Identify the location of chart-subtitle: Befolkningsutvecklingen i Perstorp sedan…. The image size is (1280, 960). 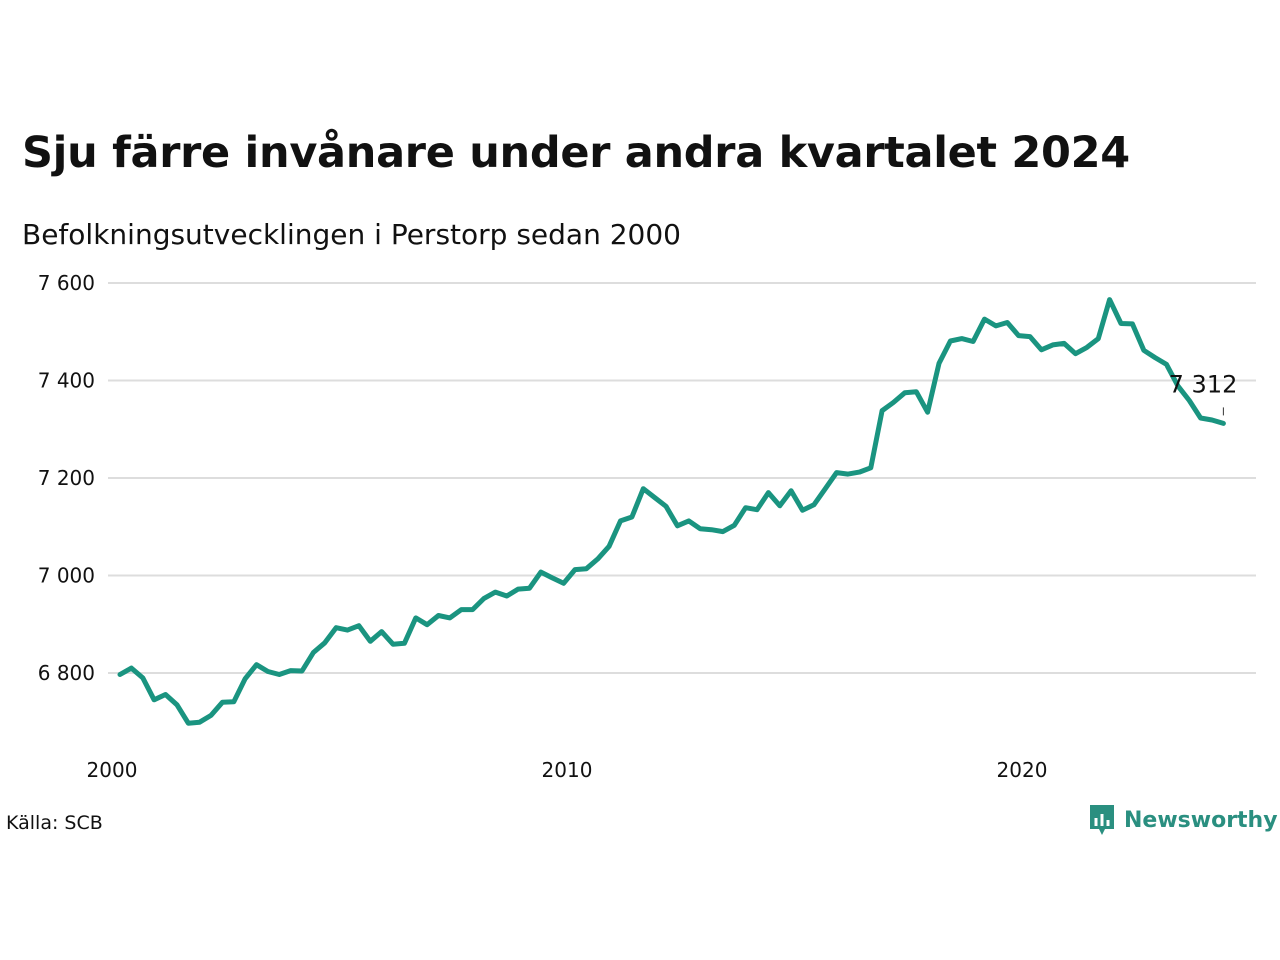
(351, 234).